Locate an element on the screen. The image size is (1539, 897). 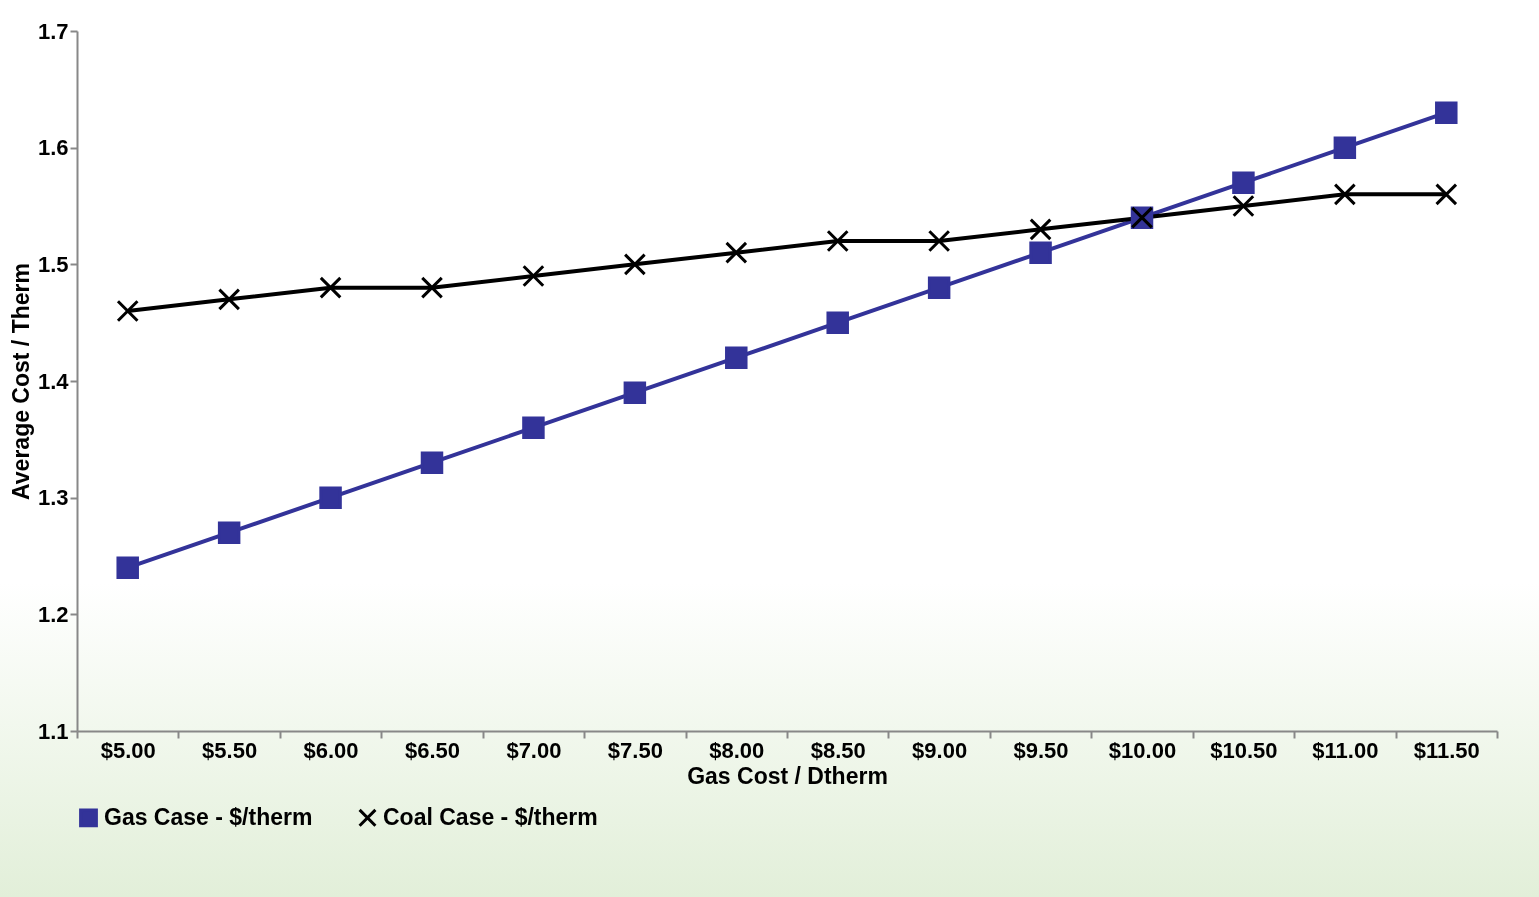
y-tick-label: 1.2 is located at coordinates (53, 614).